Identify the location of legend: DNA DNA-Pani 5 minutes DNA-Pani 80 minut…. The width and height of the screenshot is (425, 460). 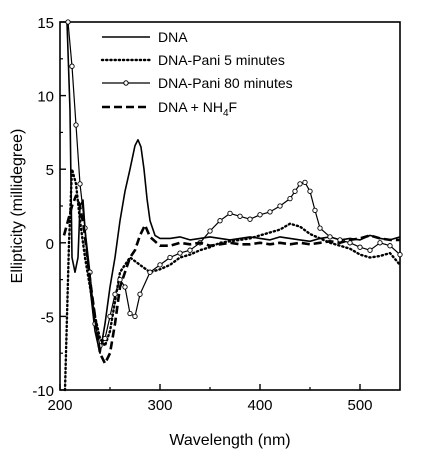
(196, 74).